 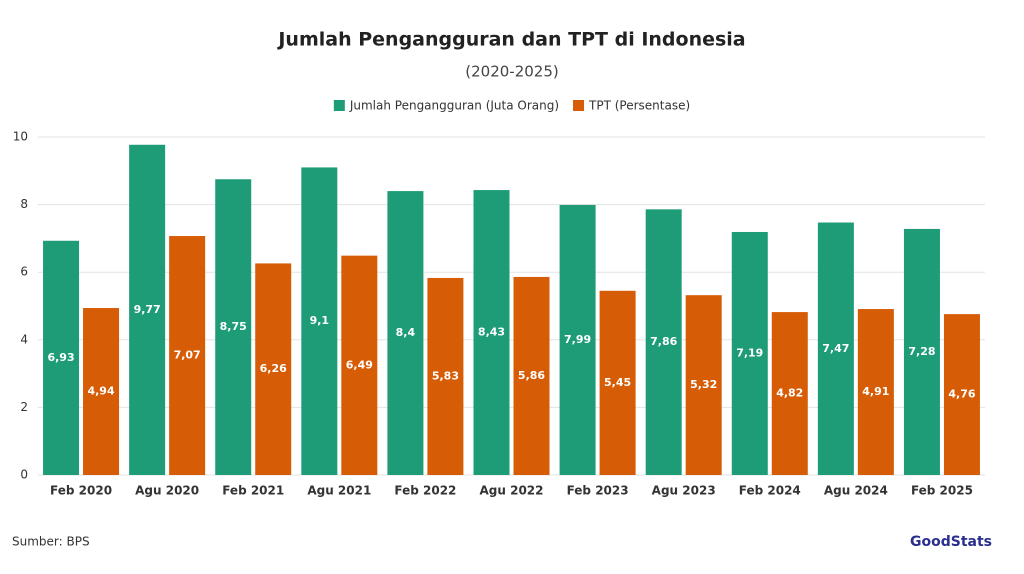 I want to click on value-label: 5,86, so click(x=531, y=375).